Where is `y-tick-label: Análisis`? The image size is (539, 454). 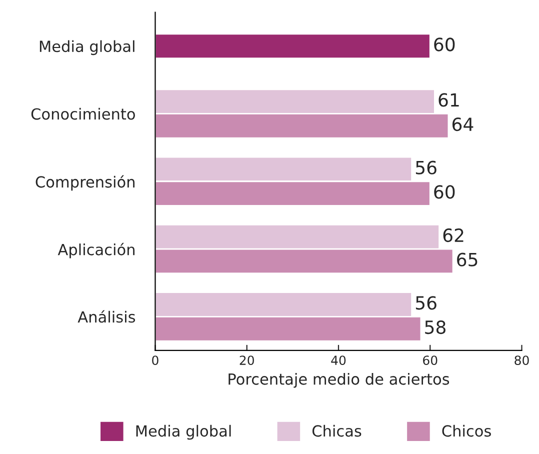 y-tick-label: Análisis is located at coordinates (107, 316).